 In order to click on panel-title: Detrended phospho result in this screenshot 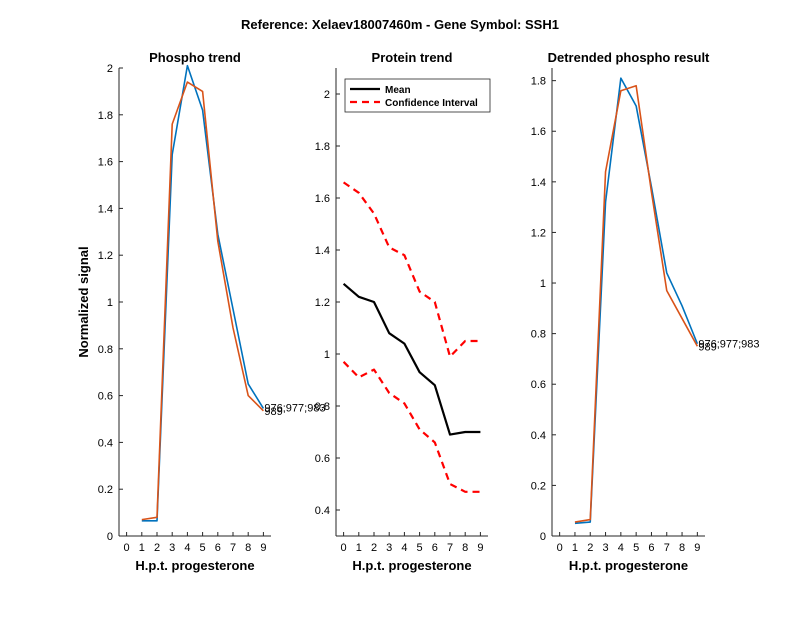, I will do `click(629, 57)`.